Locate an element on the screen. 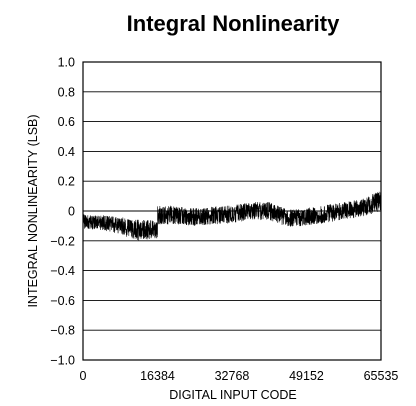 The width and height of the screenshot is (416, 406). y-tick-label: 1.0 is located at coordinates (66, 63).